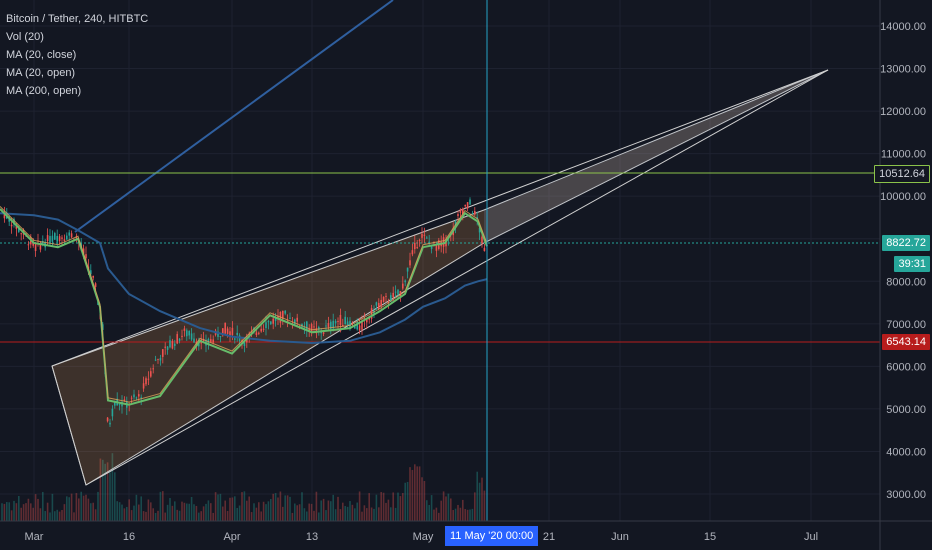  I want to click on time-tick-label: May, so click(423, 537).